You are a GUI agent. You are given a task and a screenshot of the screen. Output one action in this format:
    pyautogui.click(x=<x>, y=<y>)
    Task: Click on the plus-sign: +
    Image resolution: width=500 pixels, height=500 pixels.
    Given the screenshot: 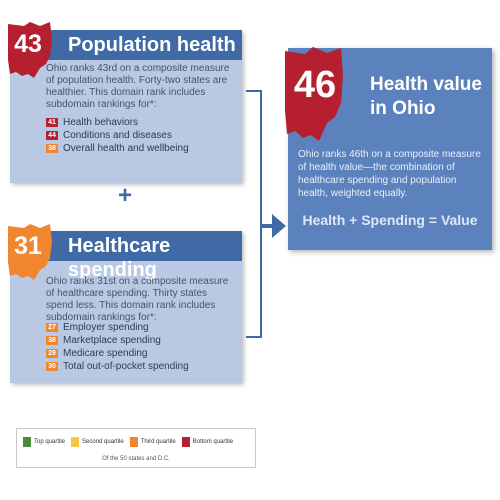 What is the action you would take?
    pyautogui.click(x=125, y=195)
    